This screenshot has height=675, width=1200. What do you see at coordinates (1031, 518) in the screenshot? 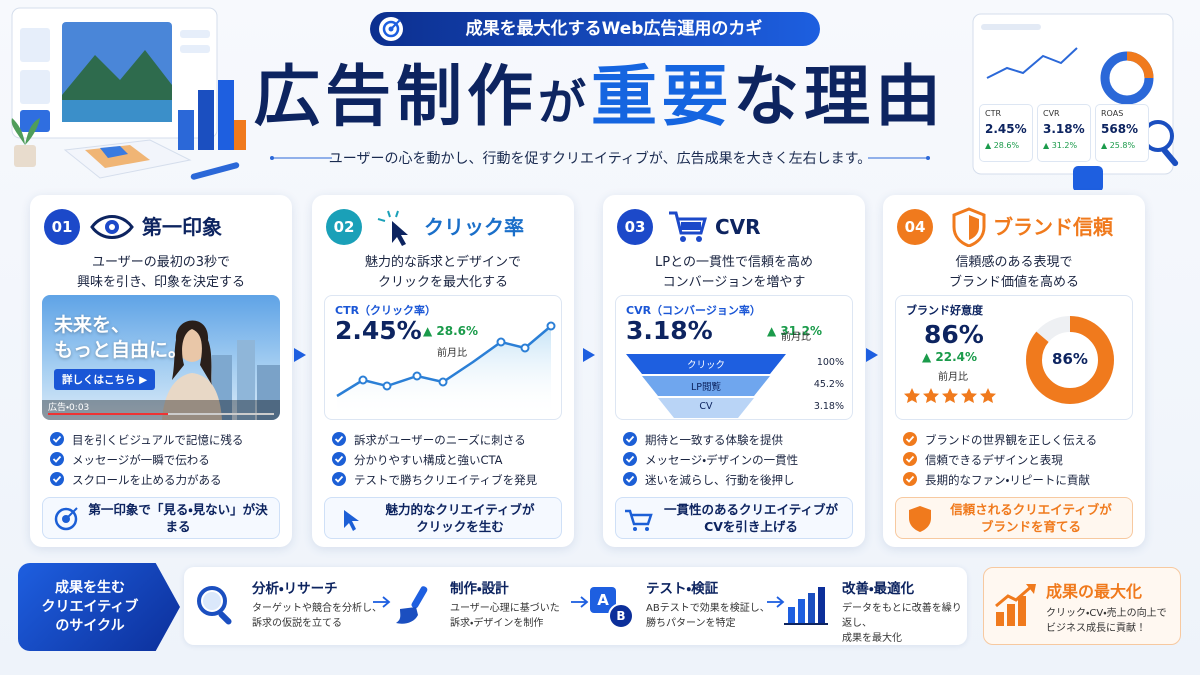
I see `footer-text: 信頼されるクリエイティブが ブランドを育てる` at bounding box center [1031, 518].